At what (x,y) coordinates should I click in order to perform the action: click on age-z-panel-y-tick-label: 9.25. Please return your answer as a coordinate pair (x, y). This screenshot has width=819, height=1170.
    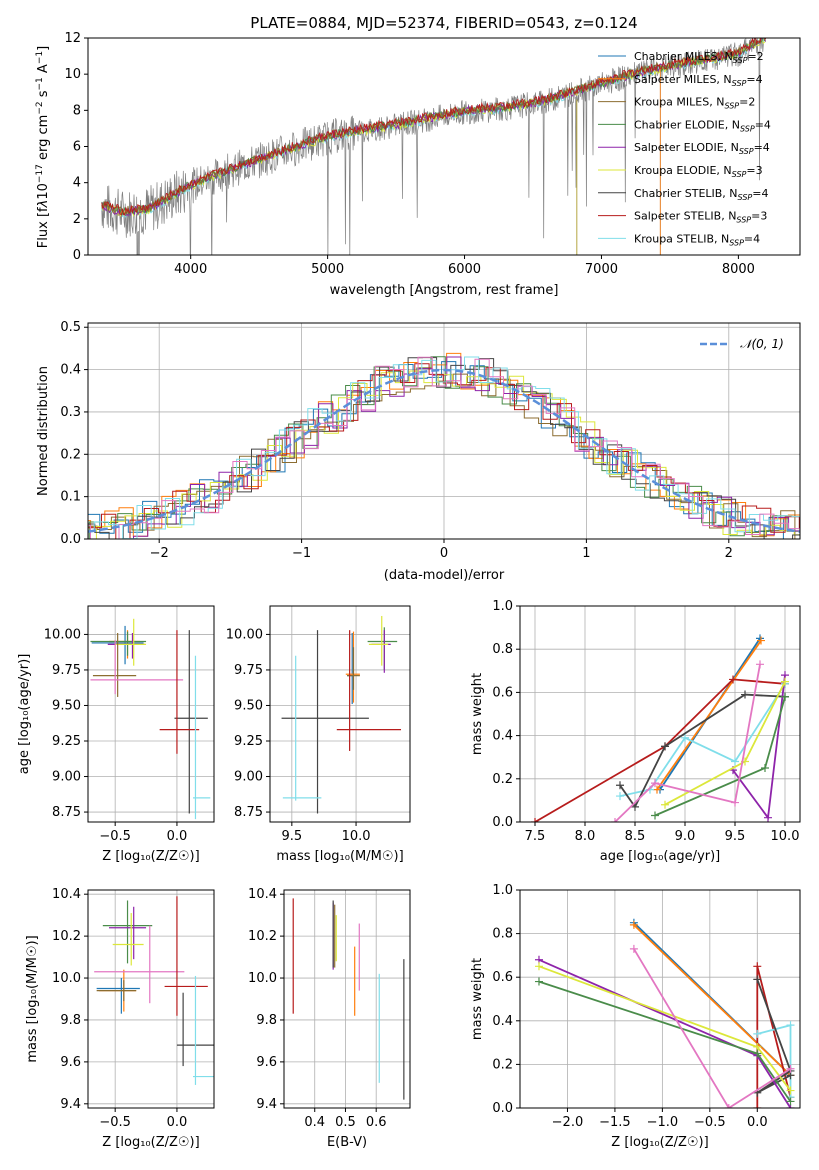
    Looking at the image, I should click on (66, 741).